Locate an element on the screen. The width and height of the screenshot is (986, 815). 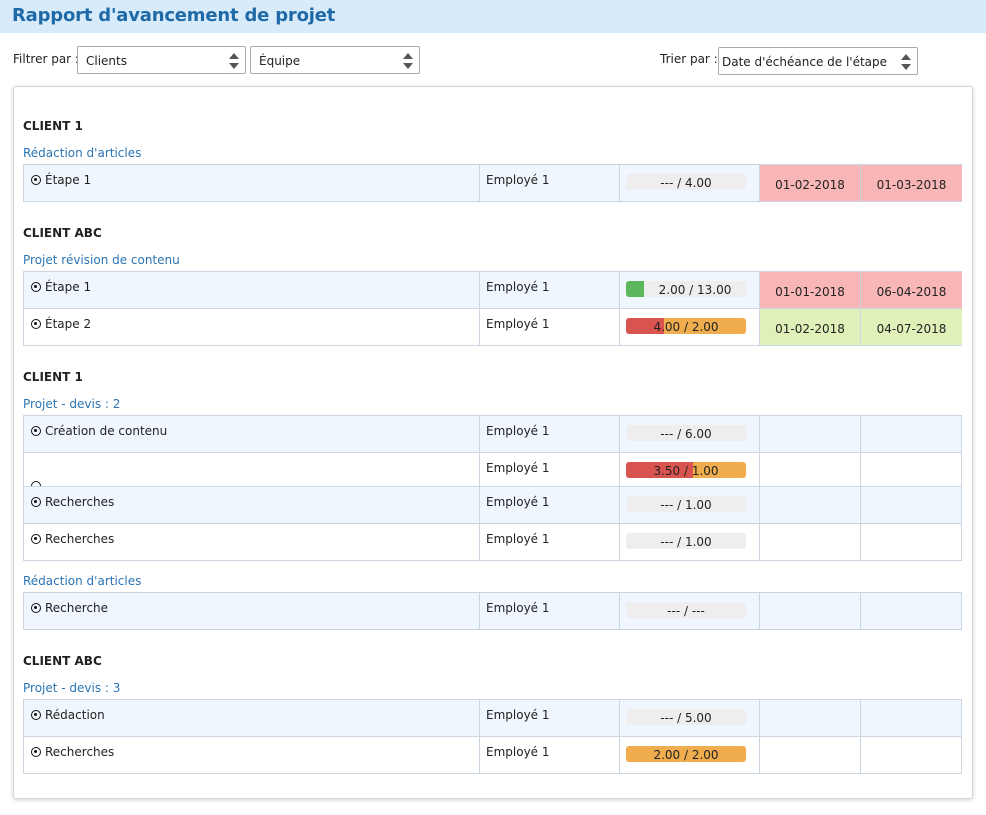
task-name: Recherche is located at coordinates (69, 608).